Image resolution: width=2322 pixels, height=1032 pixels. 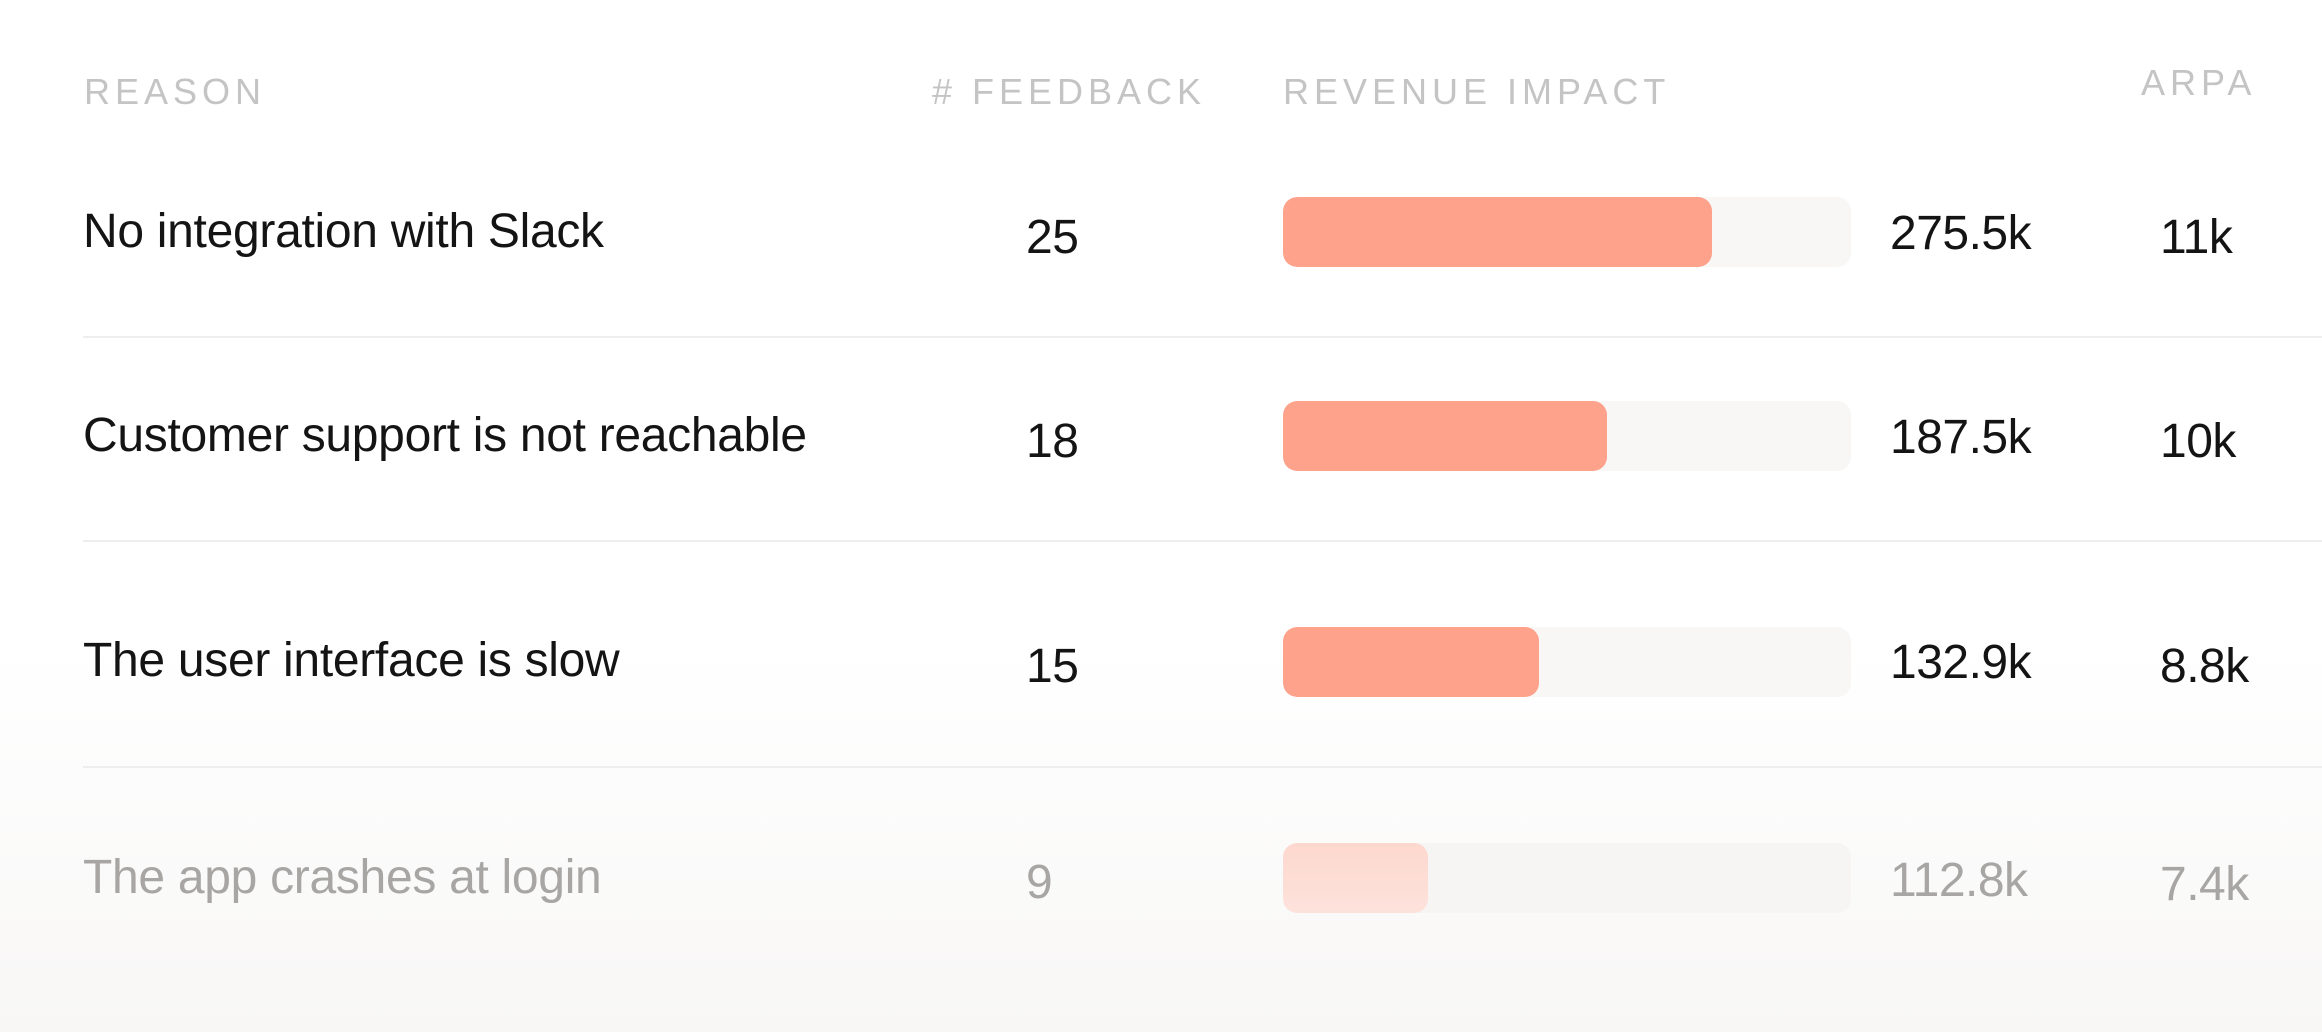 What do you see at coordinates (1052, 237) in the screenshot?
I see `feedback-count: 25` at bounding box center [1052, 237].